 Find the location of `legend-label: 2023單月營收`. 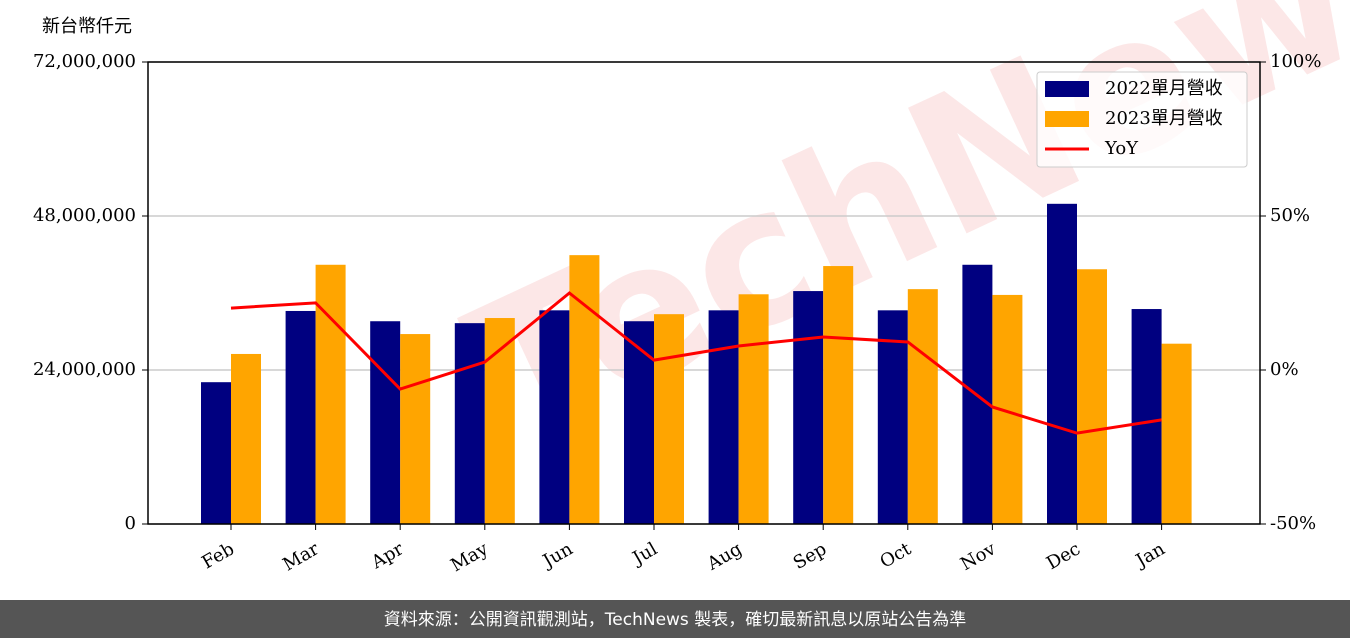

legend-label: 2023單月營收 is located at coordinates (1164, 118).